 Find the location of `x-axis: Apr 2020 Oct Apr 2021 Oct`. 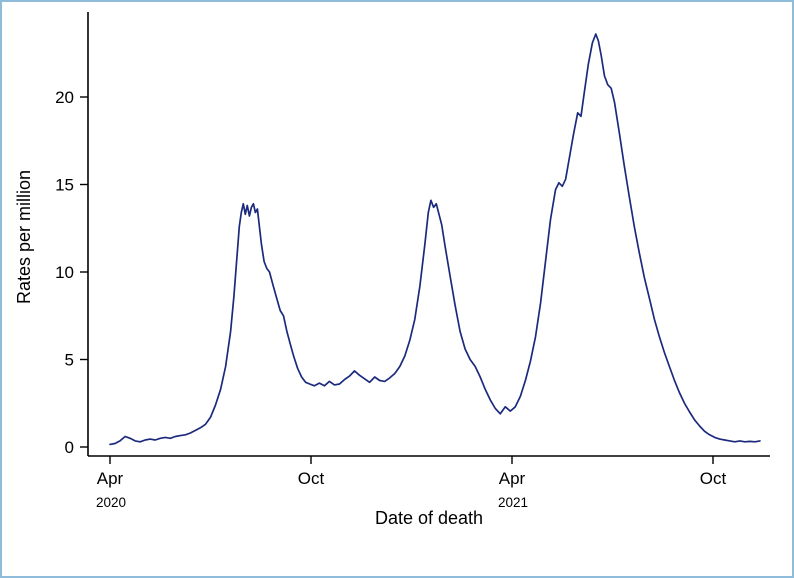

x-axis: Apr 2020 Oct Apr 2021 Oct is located at coordinates (429, 482).